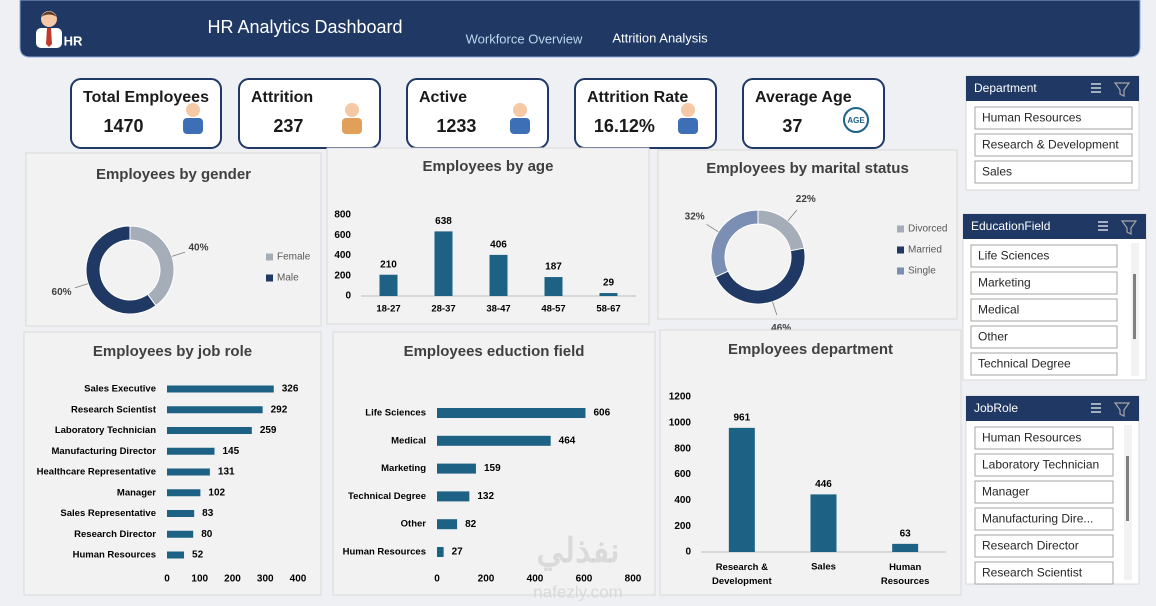 The height and width of the screenshot is (606, 1156). I want to click on chart-title: Employees eduction field, so click(494, 351).